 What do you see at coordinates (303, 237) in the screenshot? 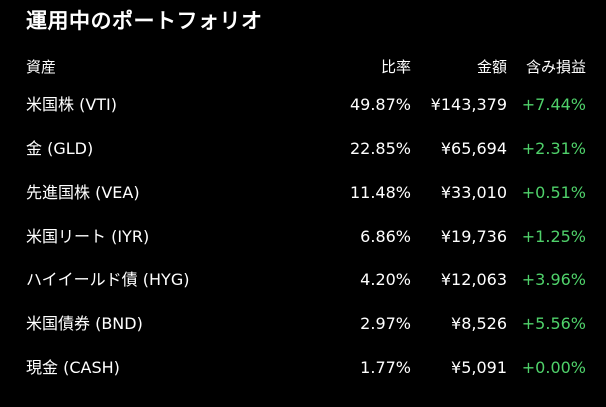
I see `table-row: 米国リート (IYR) 6.86% ¥19,736 +1.25%` at bounding box center [303, 237].